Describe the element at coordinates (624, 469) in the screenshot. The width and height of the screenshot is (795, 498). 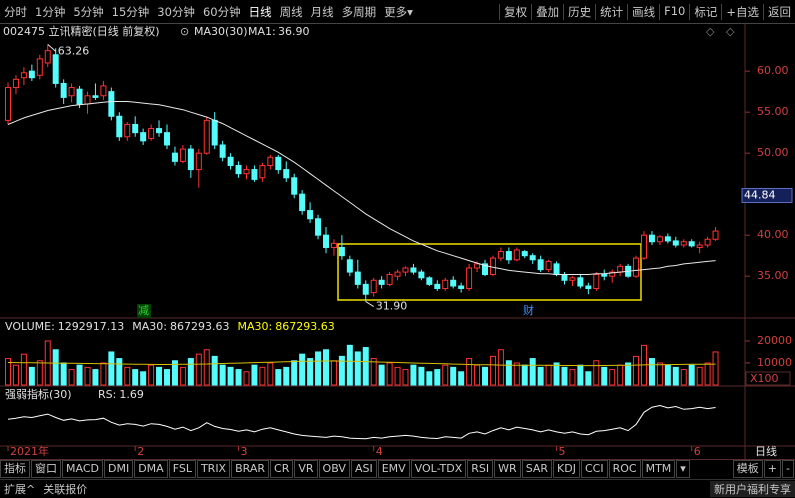
I see `indicator-tab: ROC` at that location.